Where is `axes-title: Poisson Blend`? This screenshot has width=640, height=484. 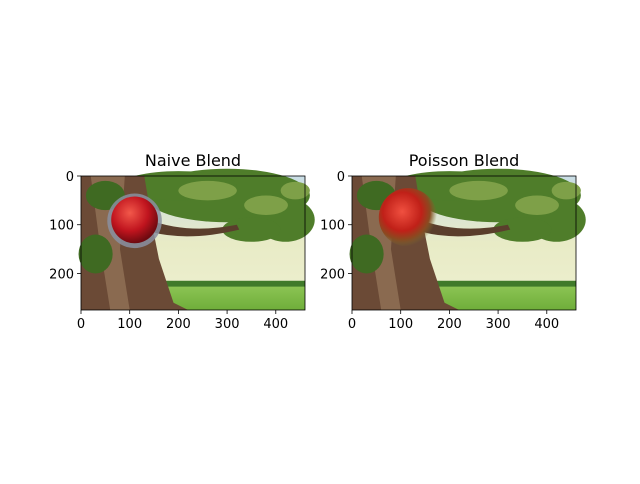
axes-title: Poisson Blend is located at coordinates (464, 160).